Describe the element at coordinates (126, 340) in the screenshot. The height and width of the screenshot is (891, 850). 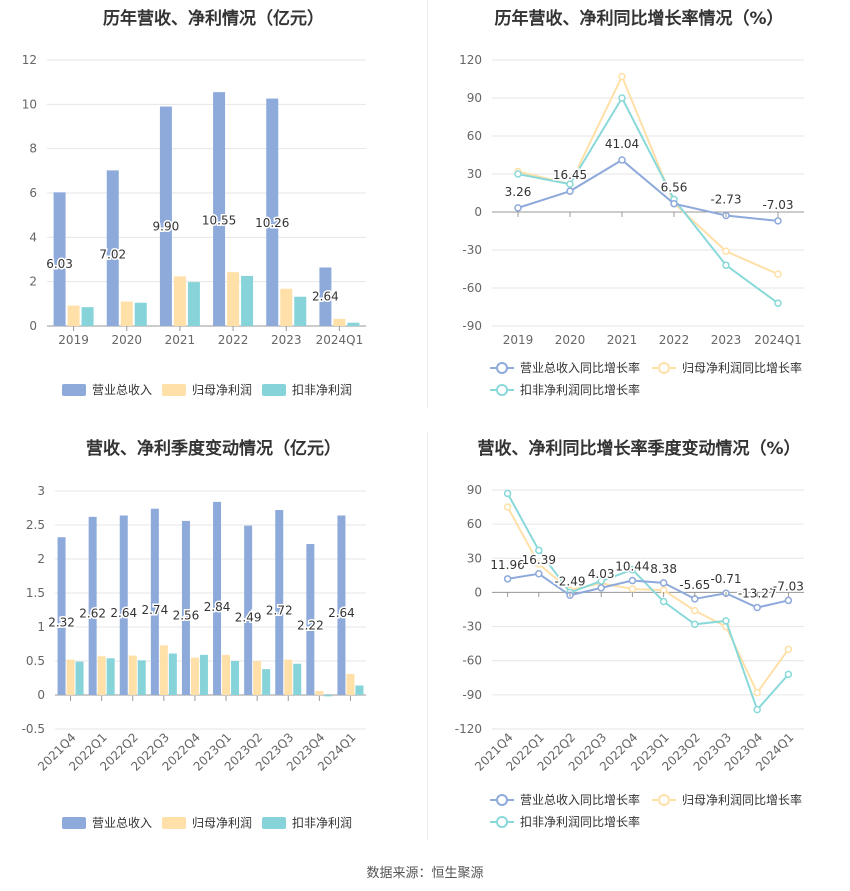
I see `x-tick-label: 2020` at that location.